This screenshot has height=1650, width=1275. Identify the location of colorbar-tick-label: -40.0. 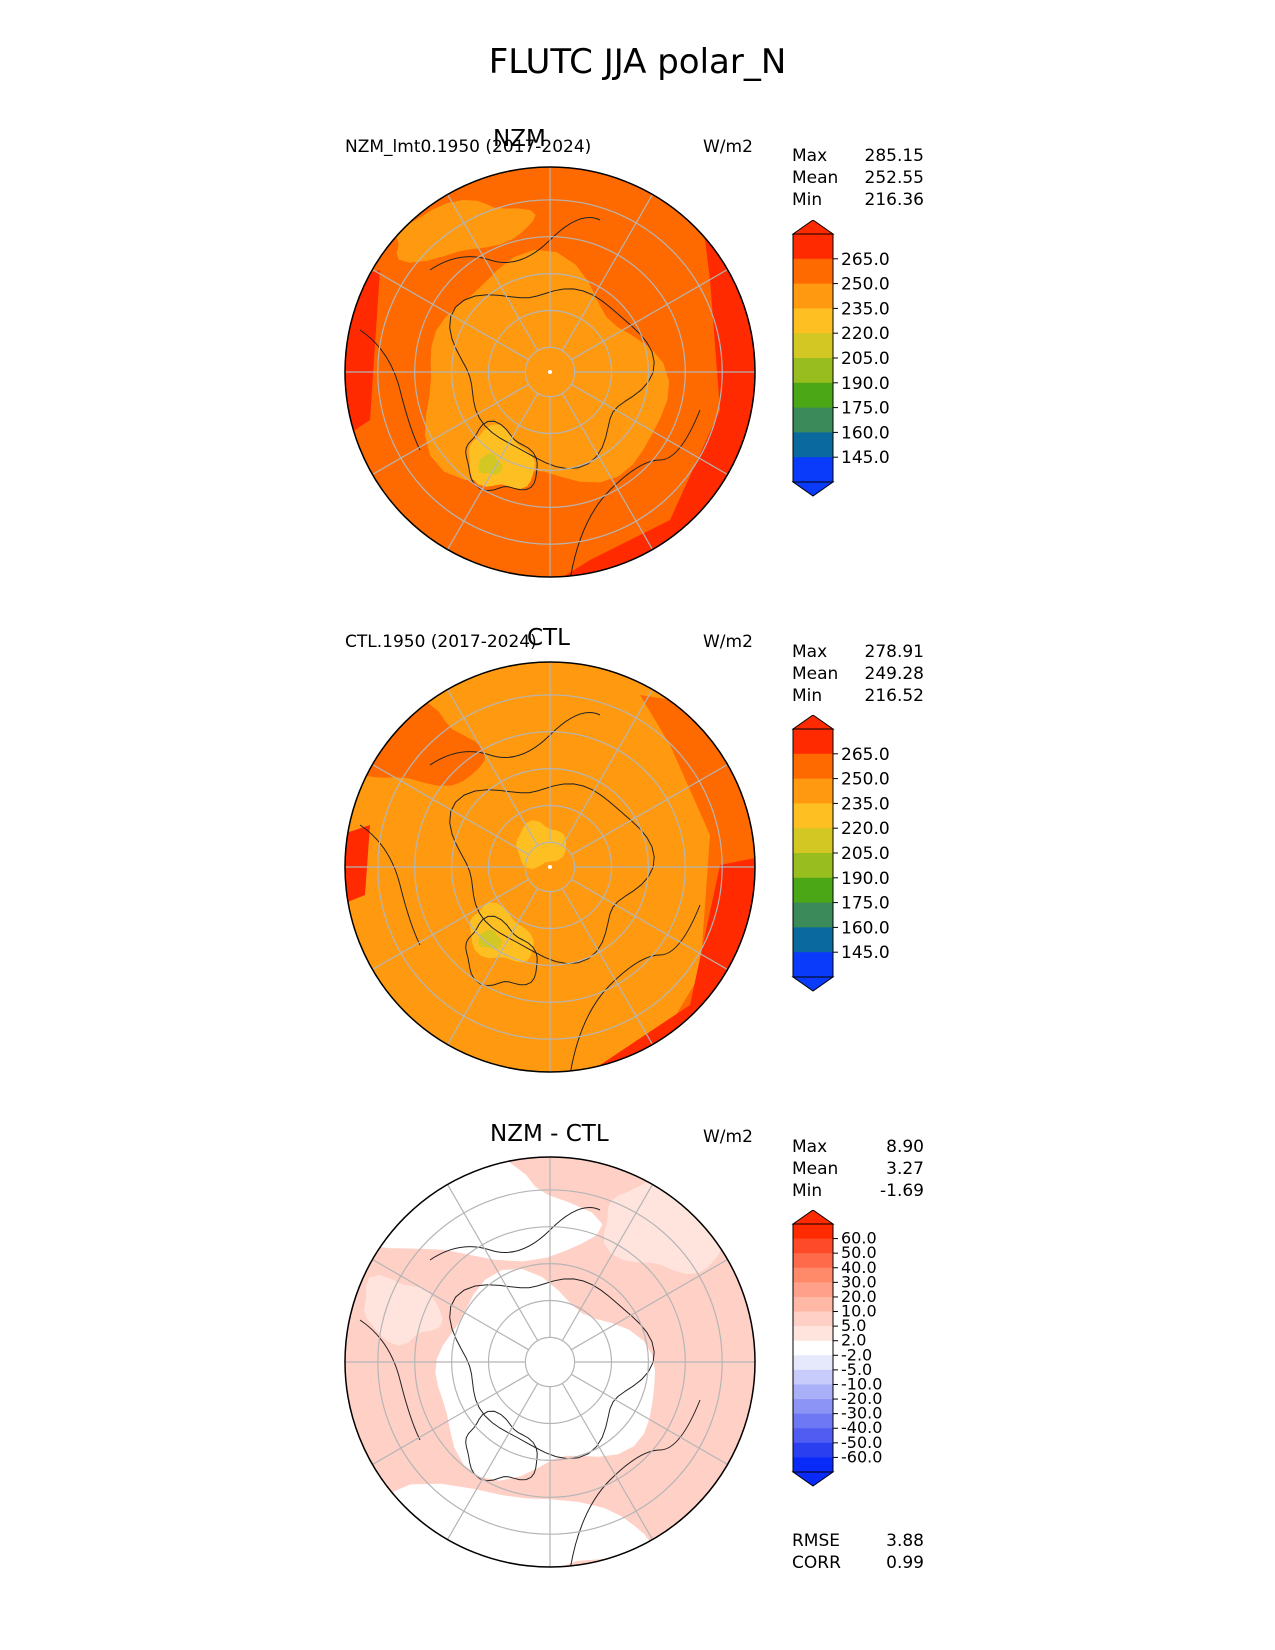
(861, 1427).